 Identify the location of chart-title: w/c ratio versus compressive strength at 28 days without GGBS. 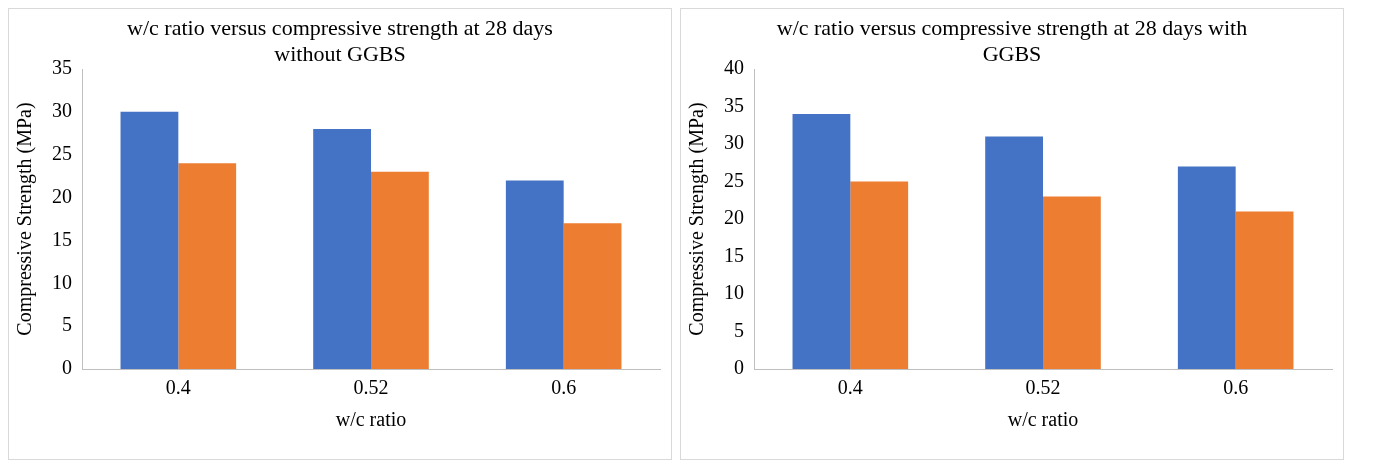
(340, 41).